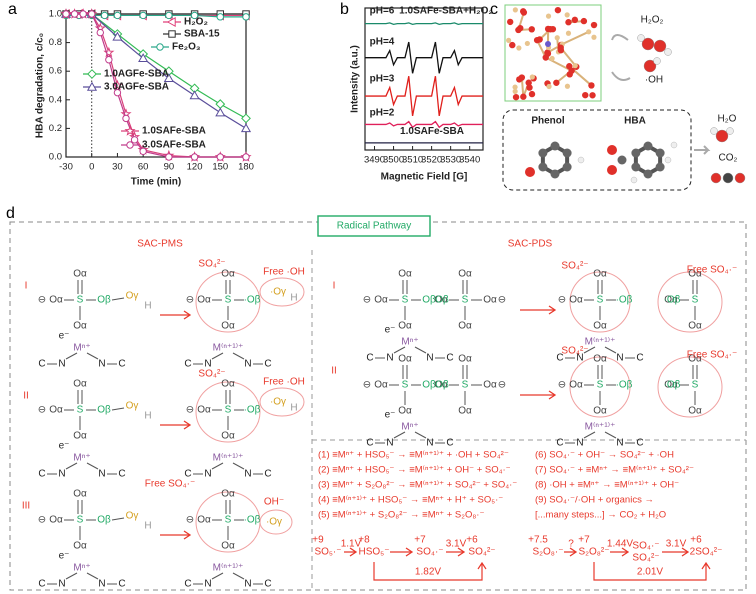 The image size is (756, 594). Describe the element at coordinates (55, 157) in the screenshot. I see `y-tick-label: 0.0` at that location.